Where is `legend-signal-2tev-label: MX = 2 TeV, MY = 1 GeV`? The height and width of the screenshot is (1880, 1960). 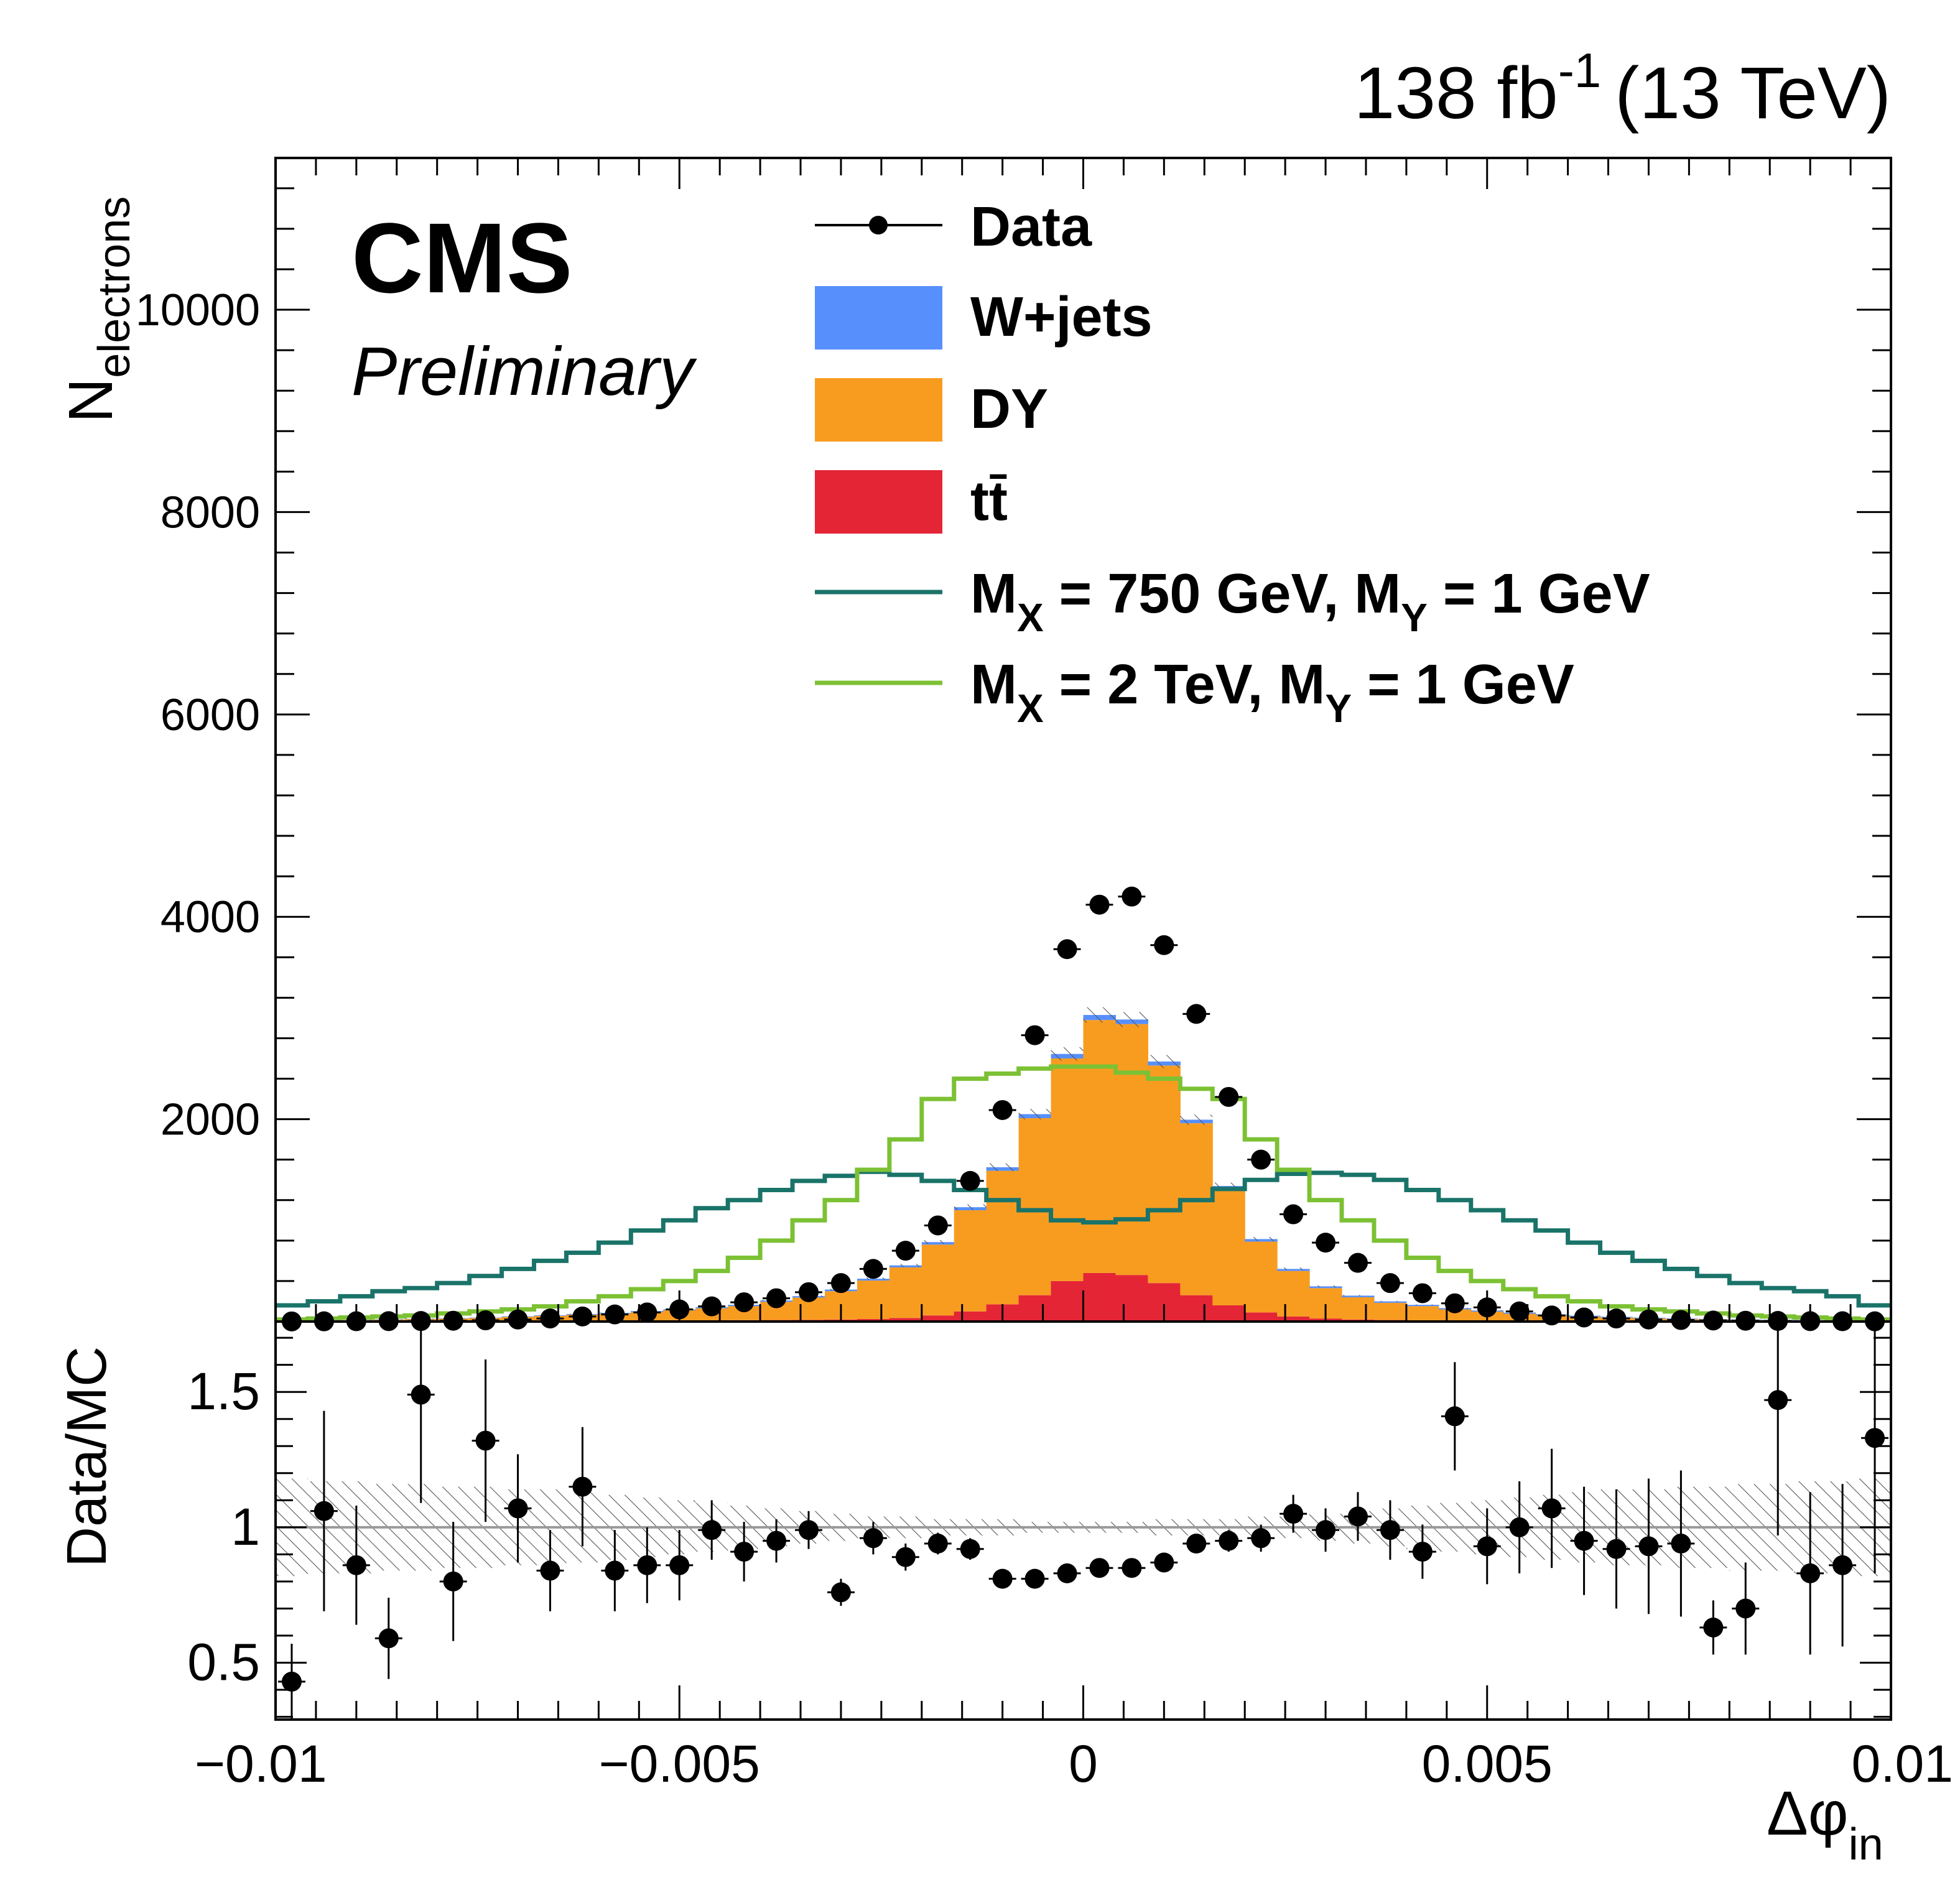 legend-signal-2tev-label: MX = 2 TeV, MY = 1 GeV is located at coordinates (1272, 693).